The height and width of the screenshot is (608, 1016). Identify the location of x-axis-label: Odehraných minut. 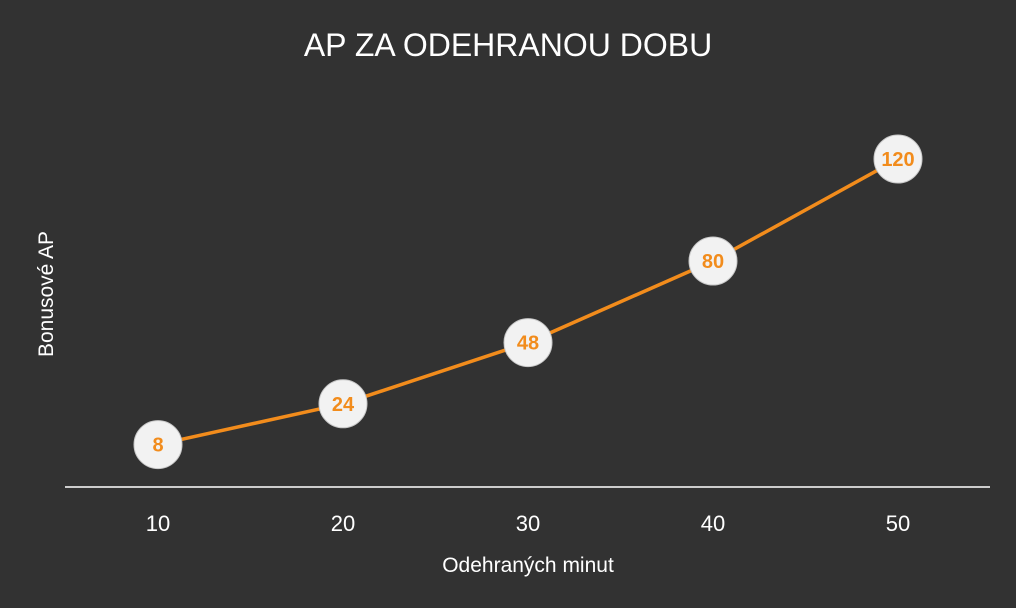
(528, 565).